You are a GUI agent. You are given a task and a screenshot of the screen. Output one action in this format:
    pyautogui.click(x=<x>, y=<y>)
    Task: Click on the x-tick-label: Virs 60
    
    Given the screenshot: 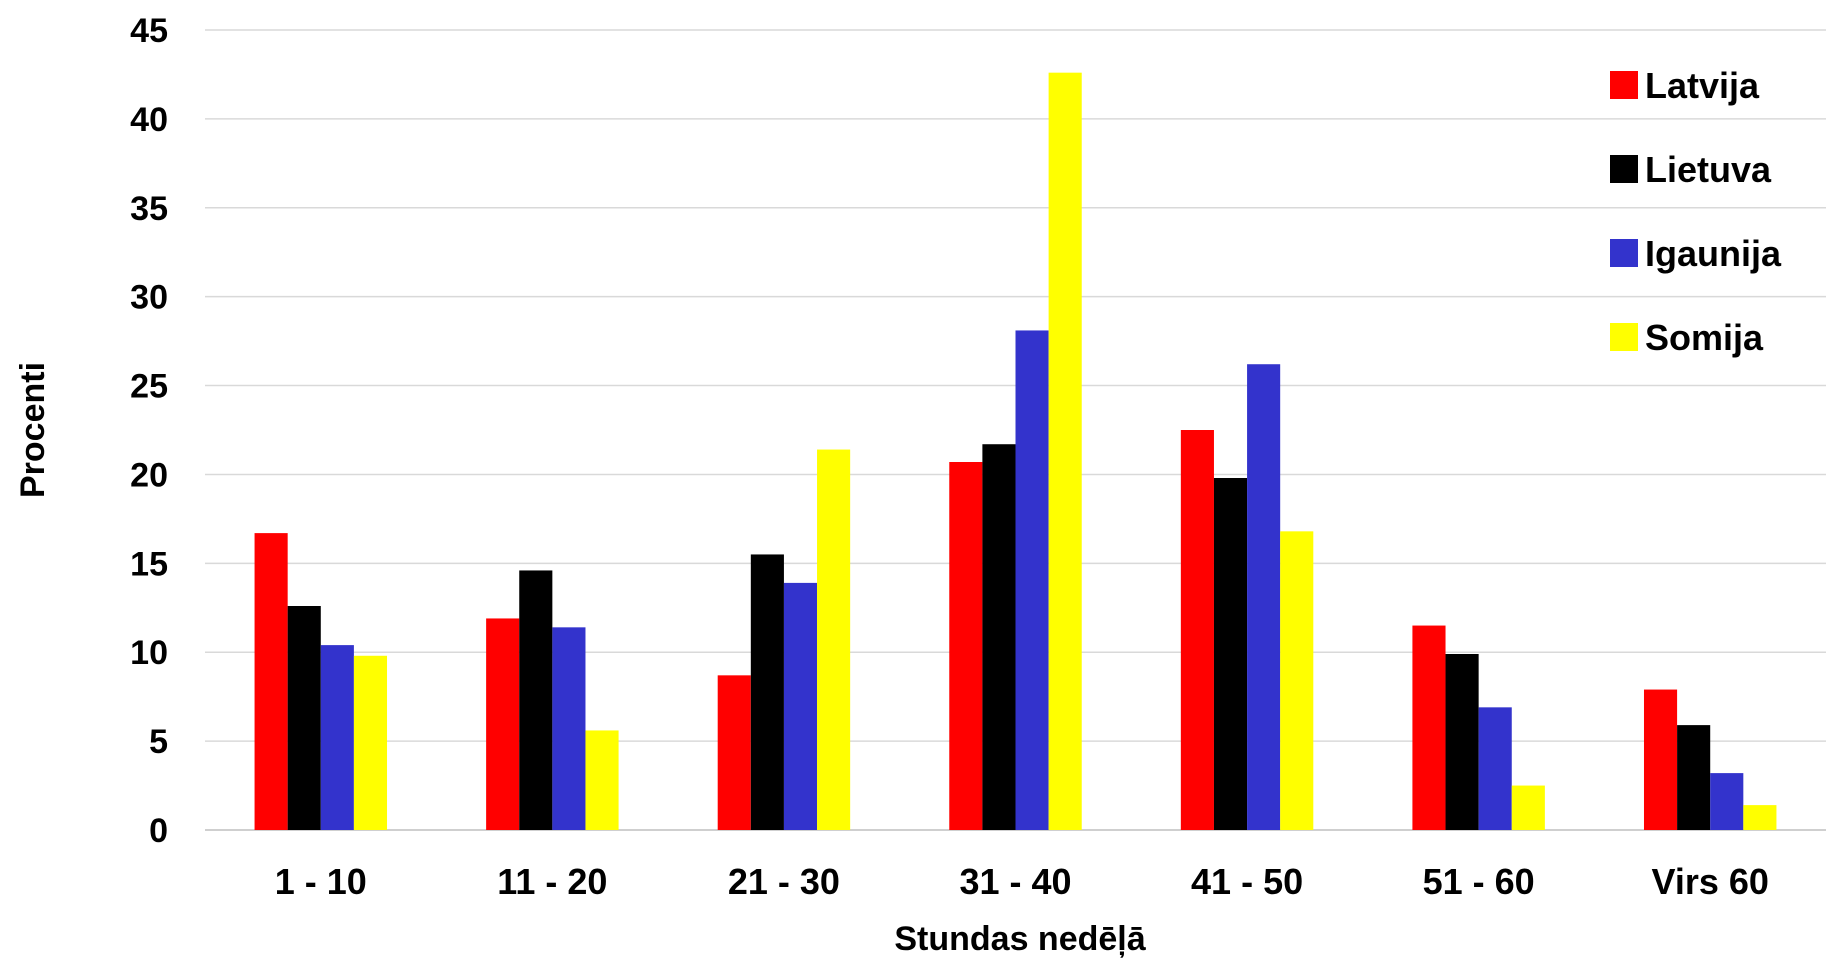 What is the action you would take?
    pyautogui.click(x=1709, y=881)
    